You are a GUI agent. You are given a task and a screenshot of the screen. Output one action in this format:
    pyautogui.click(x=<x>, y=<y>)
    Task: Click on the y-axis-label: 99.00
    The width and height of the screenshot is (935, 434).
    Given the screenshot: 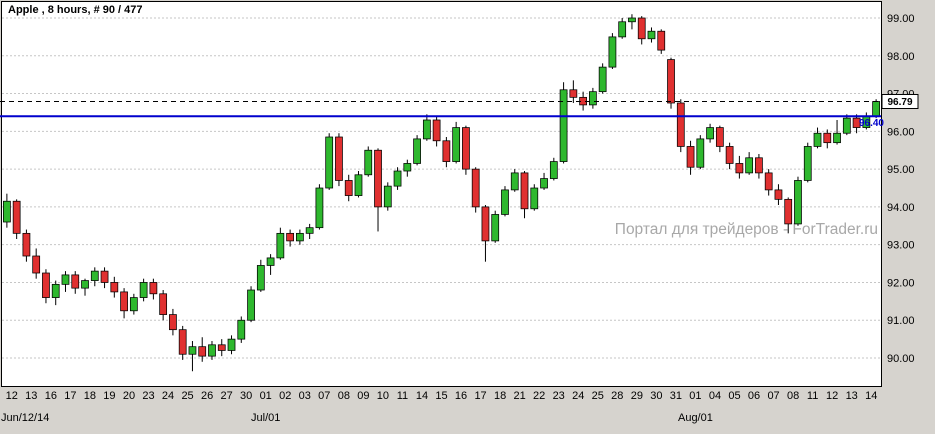 What is the action you would take?
    pyautogui.click(x=901, y=19)
    